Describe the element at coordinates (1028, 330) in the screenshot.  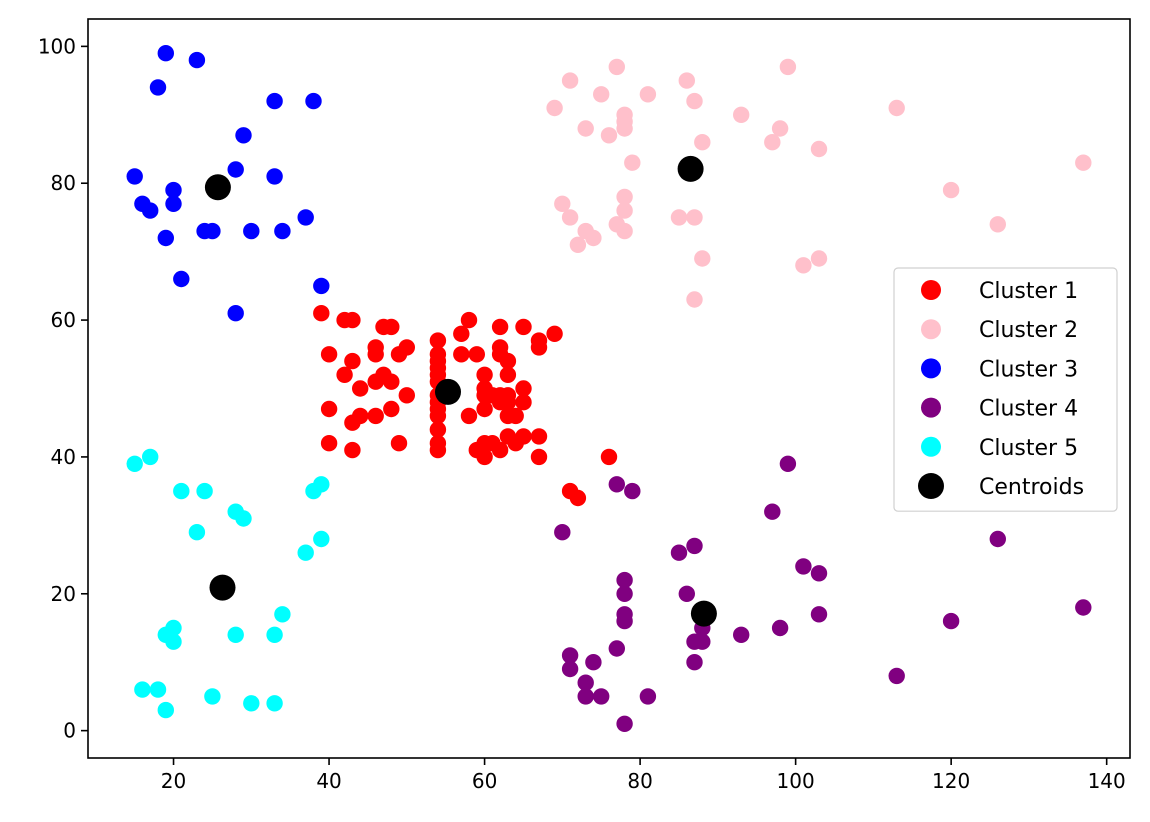
I see `legend-label: Cluster 2` at that location.